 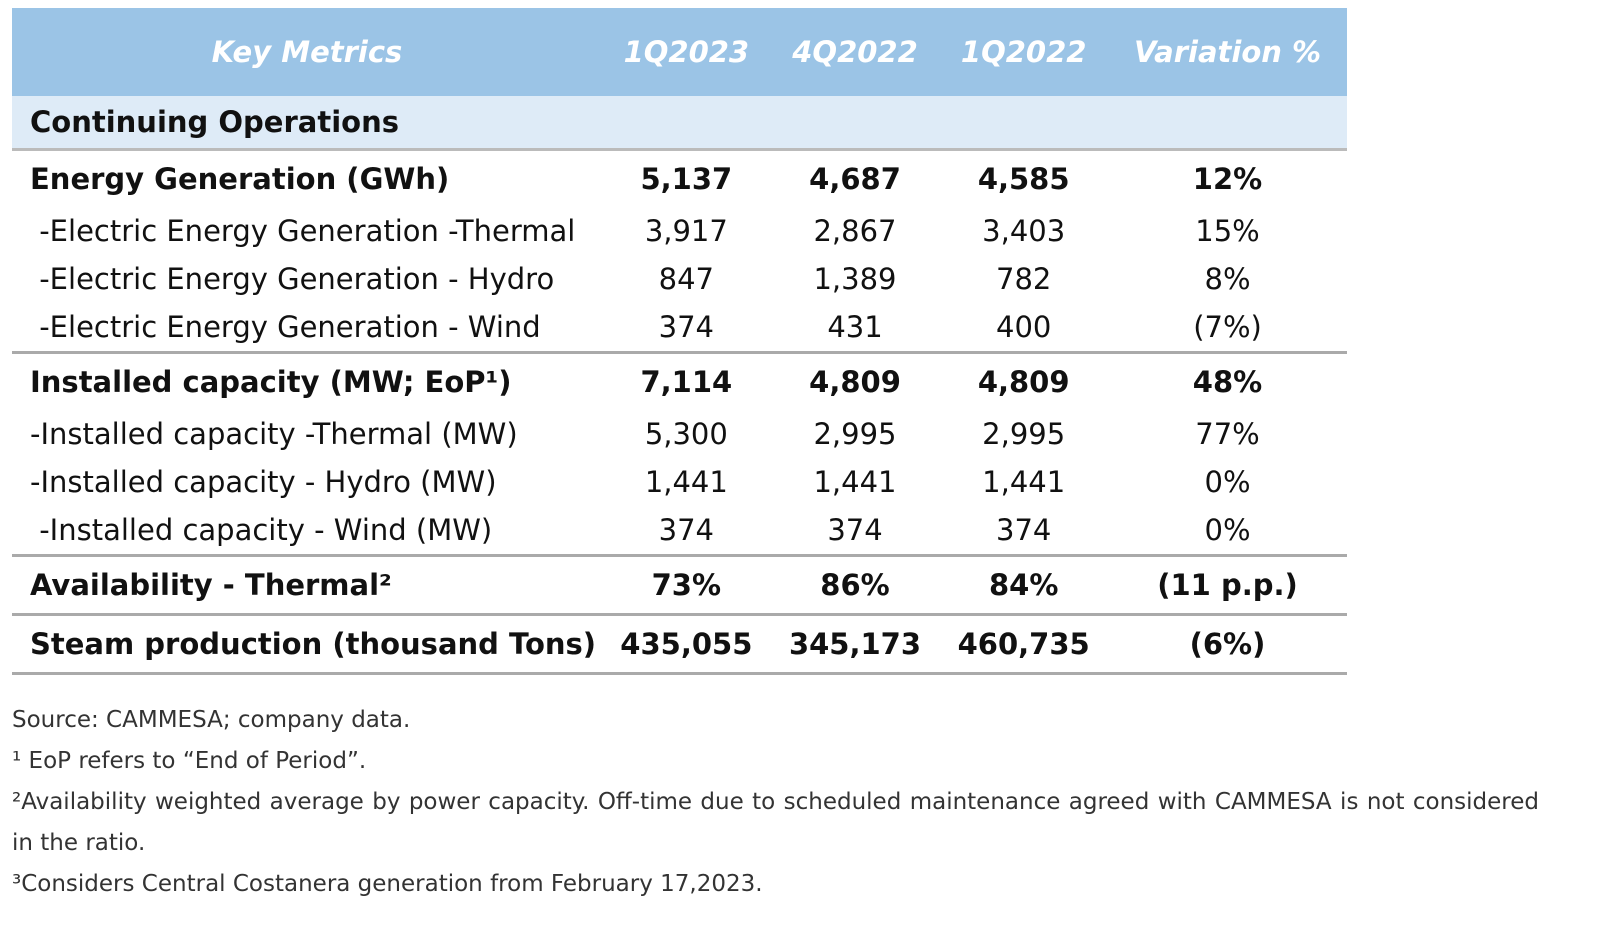 What do you see at coordinates (307, 644) in the screenshot?
I see `row-label: Steam production (thousand Tons)` at bounding box center [307, 644].